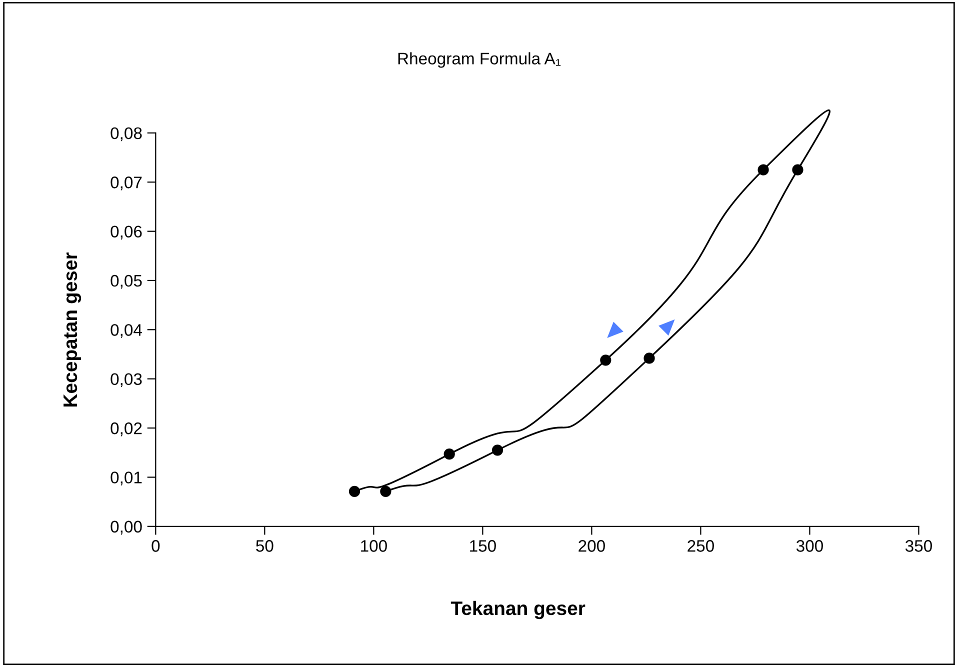  Describe the element at coordinates (479, 60) in the screenshot. I see `chart-title: Rheogram Formula A₁` at that location.